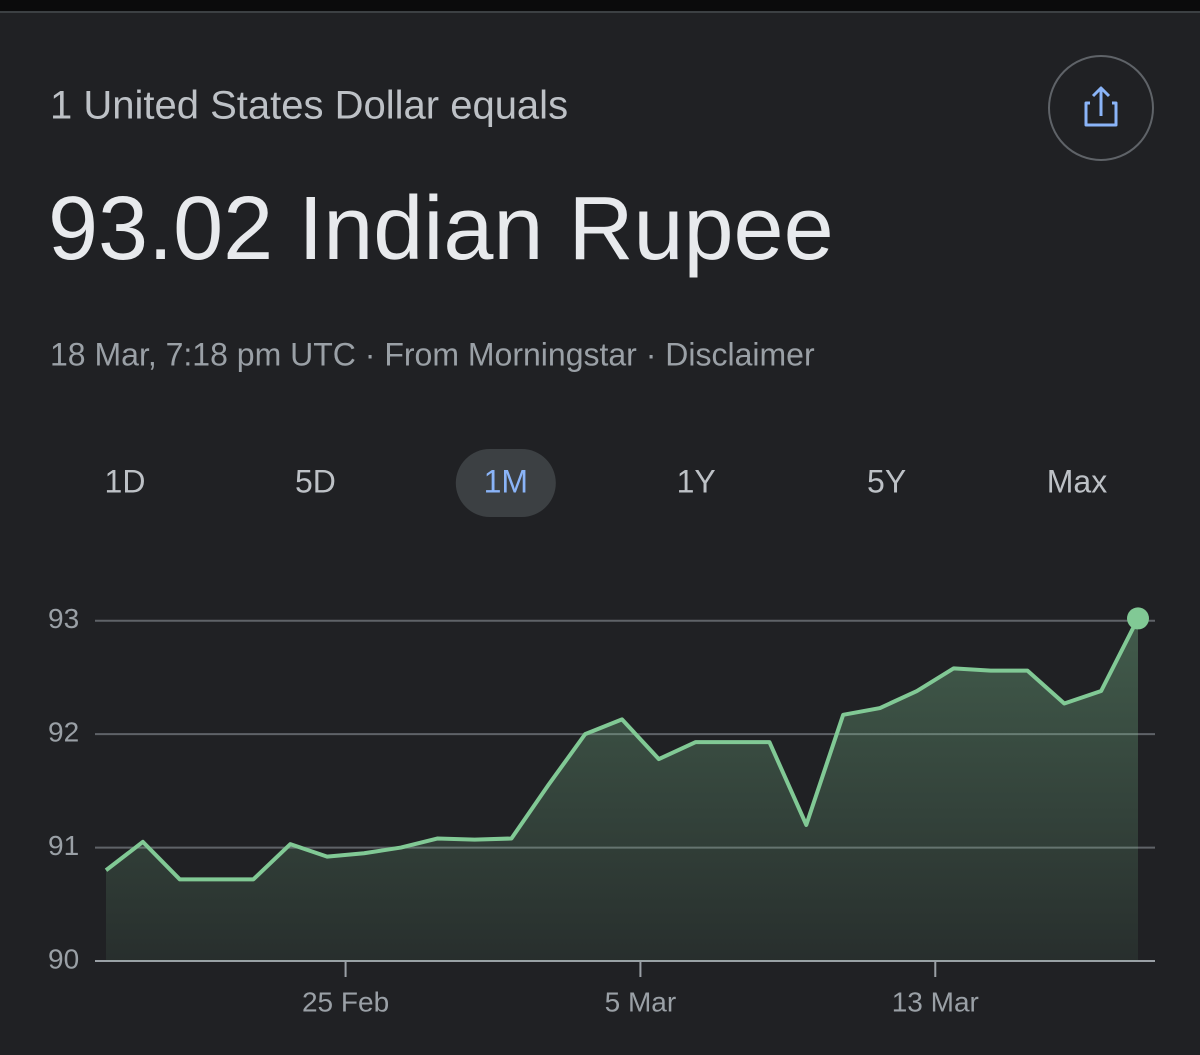  I want to click on tab-highlight, so click(505, 483).